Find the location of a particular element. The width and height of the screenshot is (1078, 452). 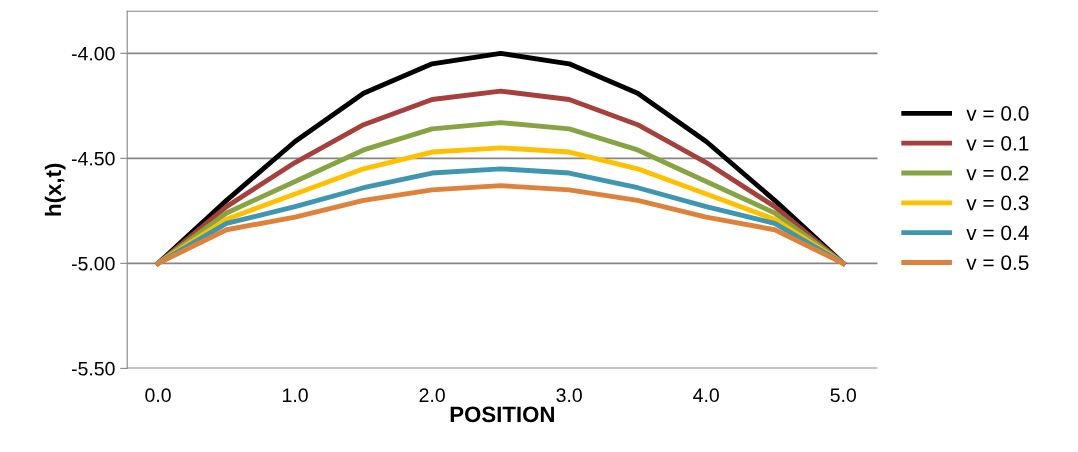

y-tick-label: -4.00 is located at coordinates (93, 53).